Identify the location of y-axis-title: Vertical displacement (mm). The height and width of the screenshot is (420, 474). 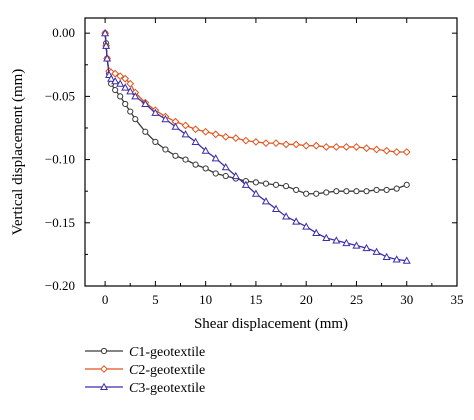
(18, 152).